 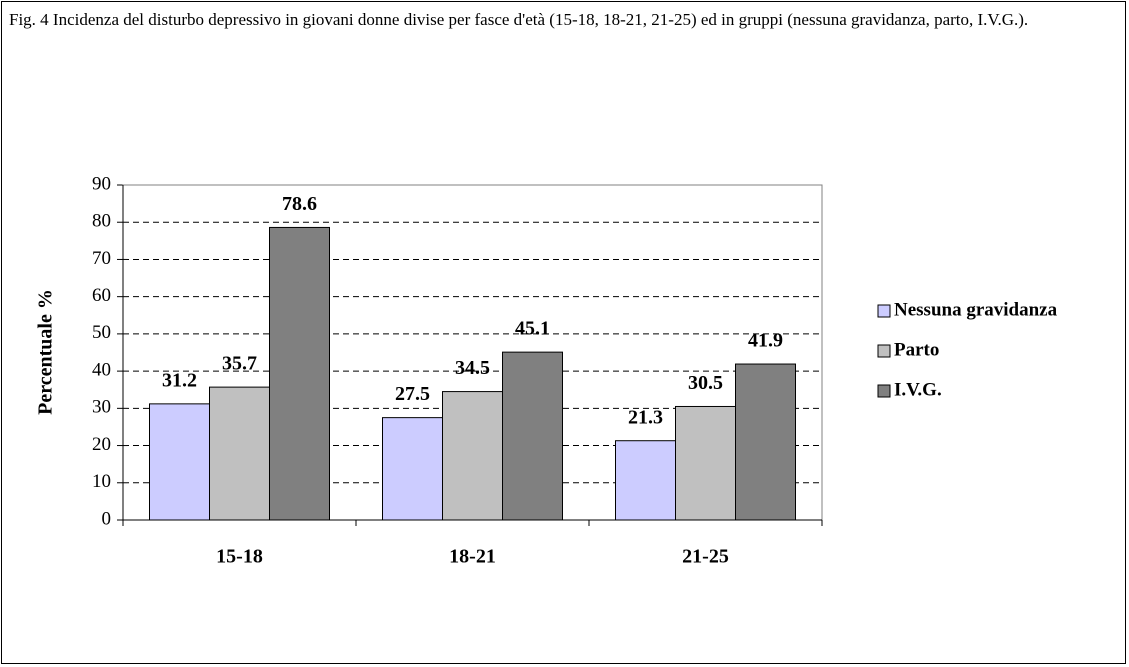 I want to click on value-label: 30.5, so click(x=705, y=383).